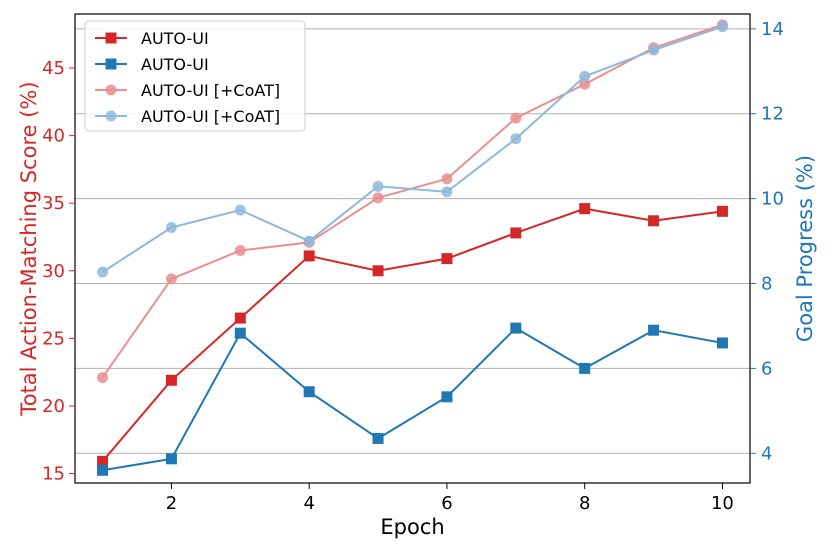 Image resolution: width=830 pixels, height=554 pixels. What do you see at coordinates (53, 338) in the screenshot?
I see `left-y-tick-label: 25` at bounding box center [53, 338].